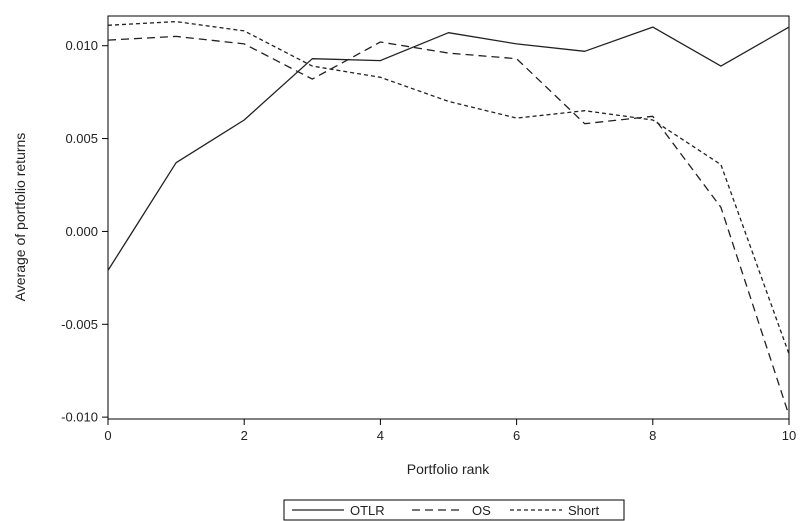  What do you see at coordinates (79, 417) in the screenshot?
I see `y-tick-label: -0.010` at bounding box center [79, 417].